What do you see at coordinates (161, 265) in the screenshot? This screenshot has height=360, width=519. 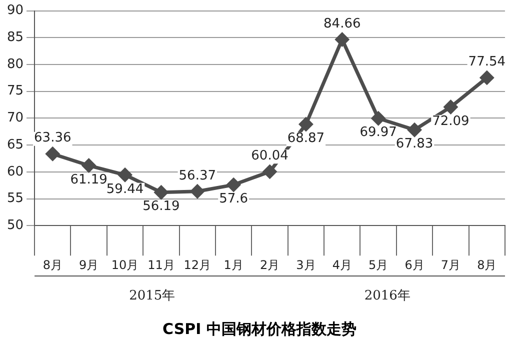 I see `x-tick-label: 11月` at bounding box center [161, 265].